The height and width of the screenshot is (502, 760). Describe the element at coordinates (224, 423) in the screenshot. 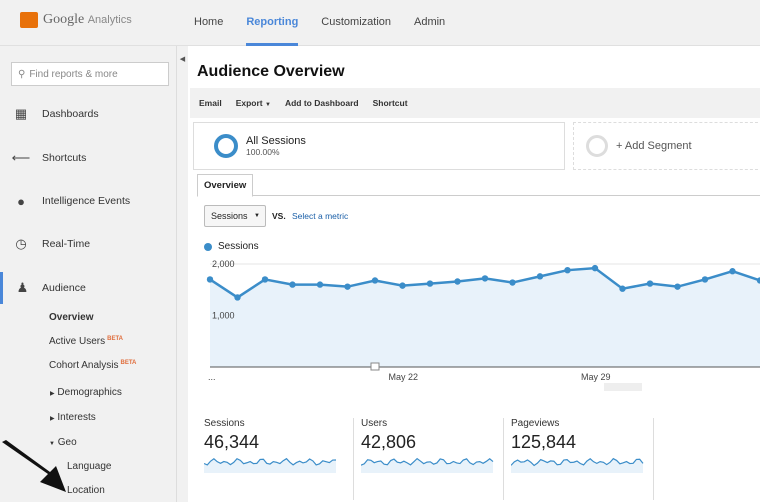

I see `metric-label: Sessions` at that location.